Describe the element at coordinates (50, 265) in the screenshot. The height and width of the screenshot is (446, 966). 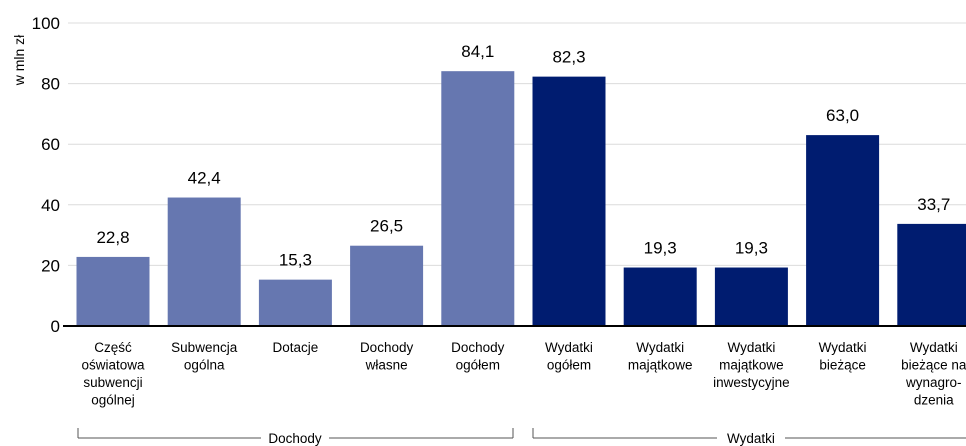
I see `y-tick-label: 20` at that location.